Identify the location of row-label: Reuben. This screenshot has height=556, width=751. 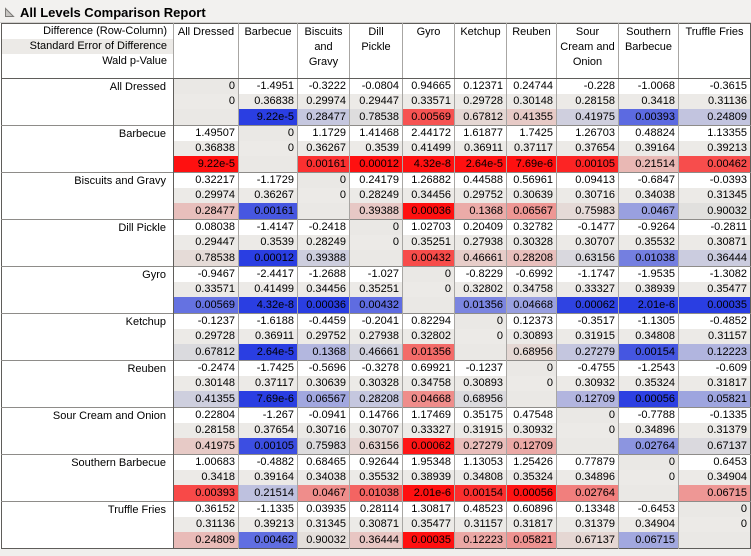
(87, 384).